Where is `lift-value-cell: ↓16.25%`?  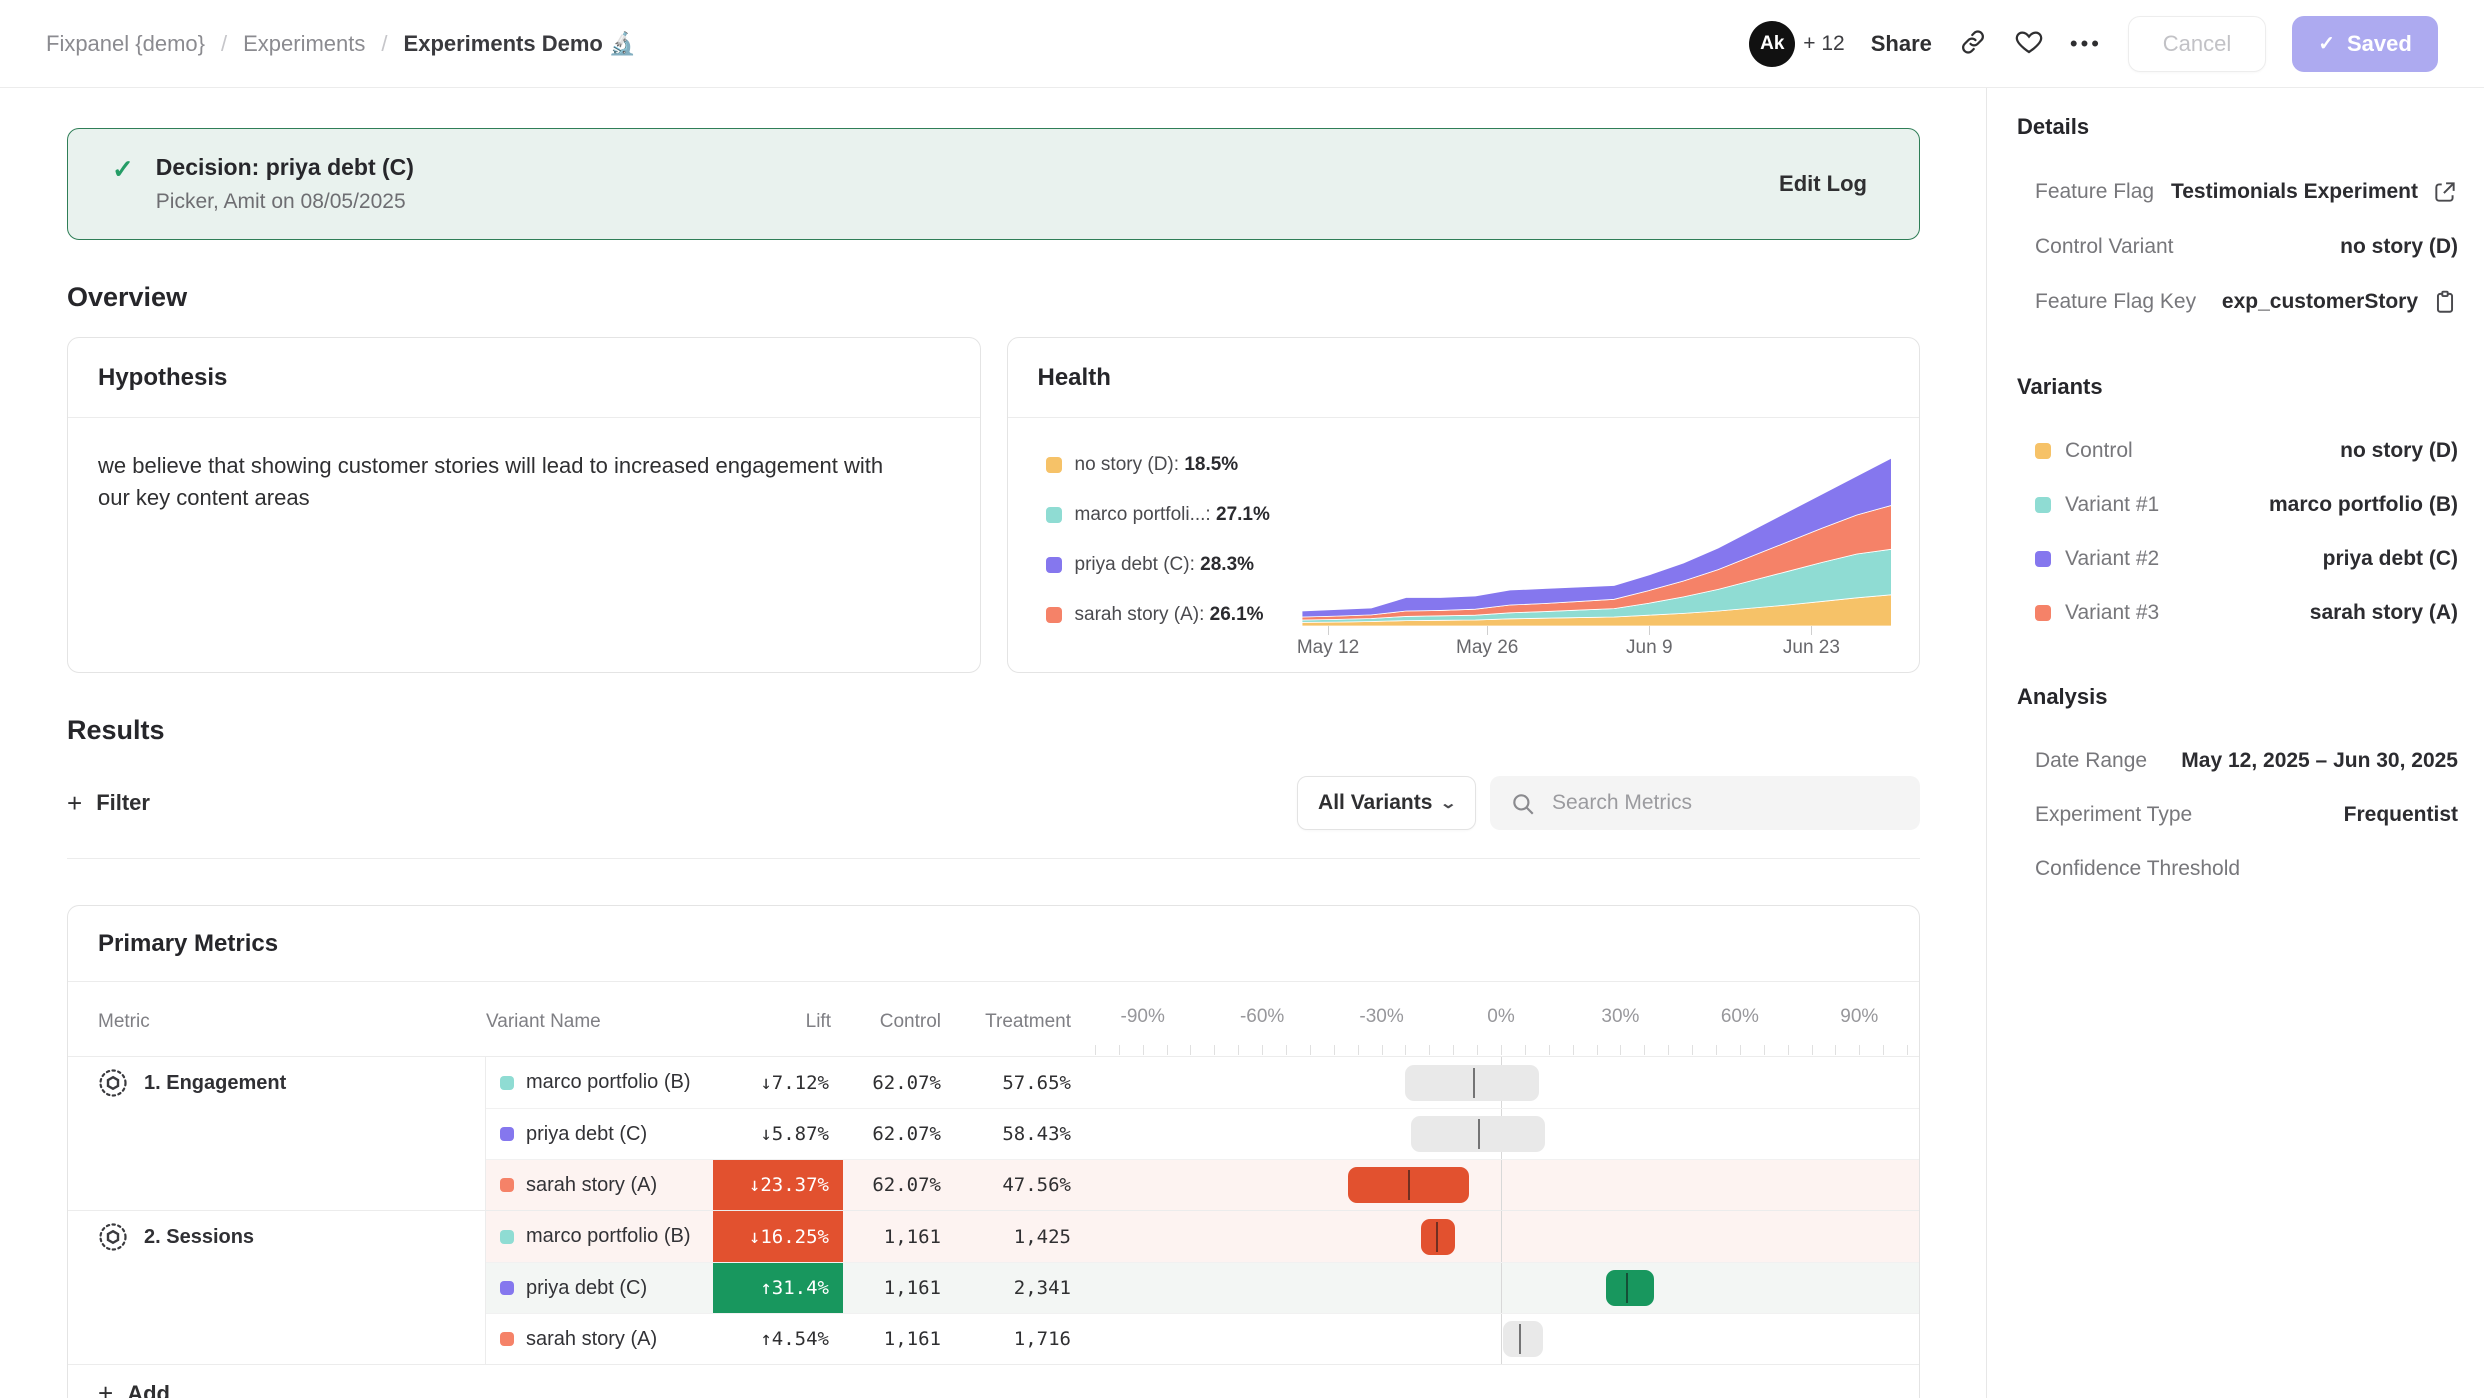
lift-value-cell: ↓16.25% is located at coordinates (778, 1236).